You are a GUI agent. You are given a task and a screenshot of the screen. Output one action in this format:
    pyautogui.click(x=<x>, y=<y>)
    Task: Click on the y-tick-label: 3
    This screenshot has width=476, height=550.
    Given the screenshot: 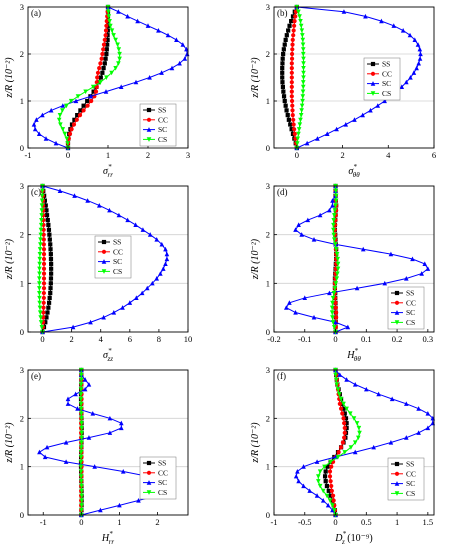 What is the action you would take?
    pyautogui.click(x=268, y=370)
    